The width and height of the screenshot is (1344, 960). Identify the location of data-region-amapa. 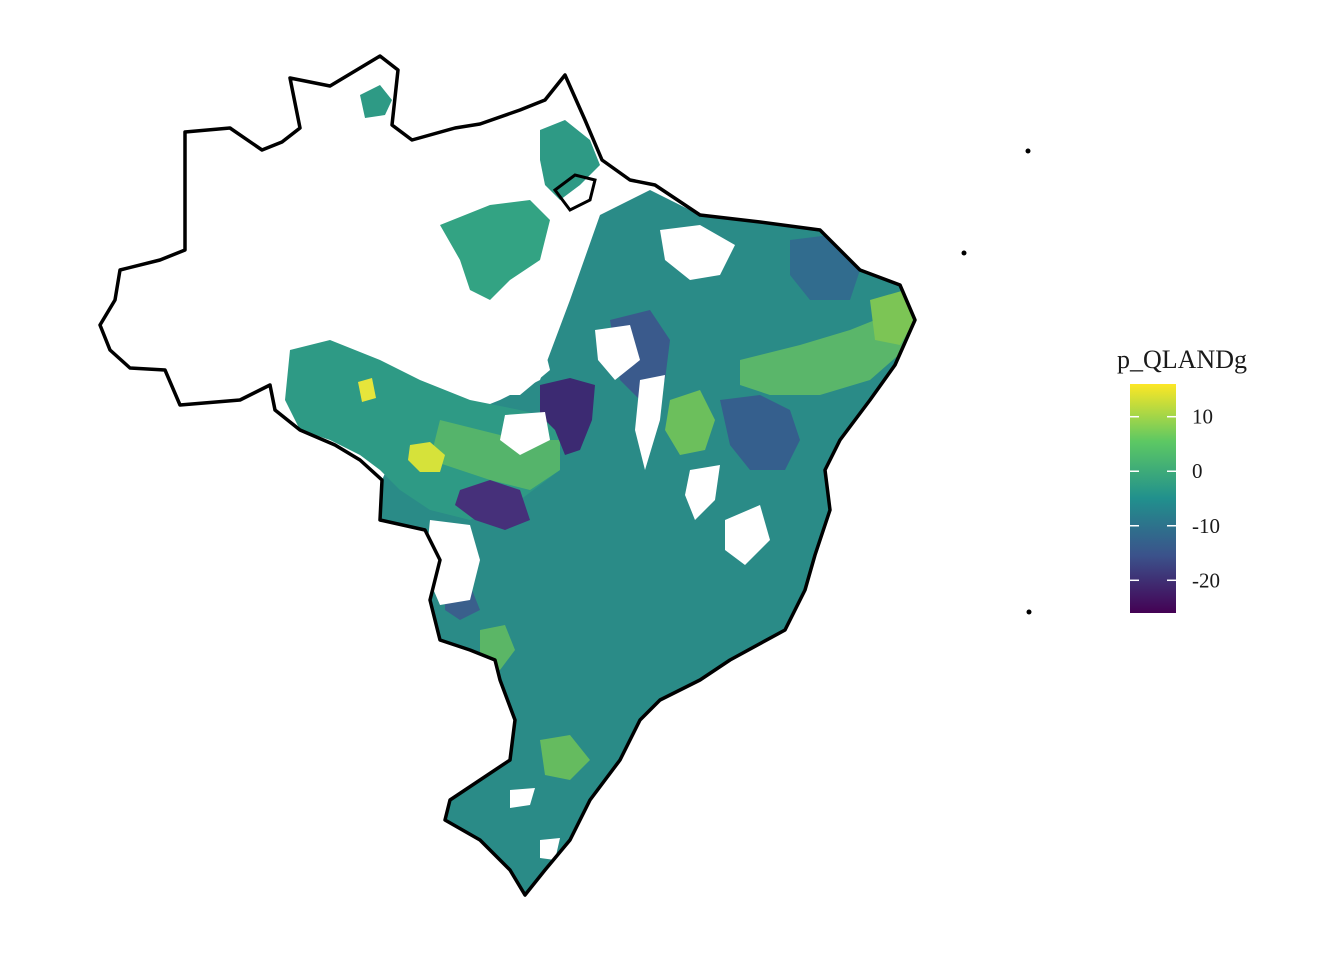
(570, 160).